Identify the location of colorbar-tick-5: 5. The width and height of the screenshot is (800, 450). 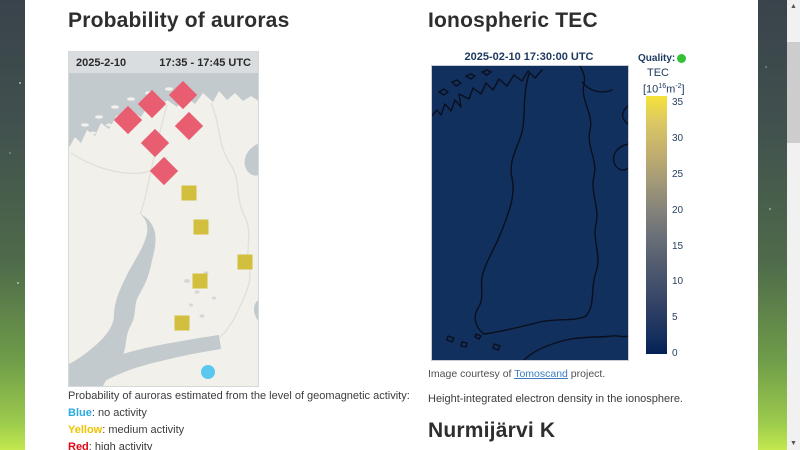
(675, 318).